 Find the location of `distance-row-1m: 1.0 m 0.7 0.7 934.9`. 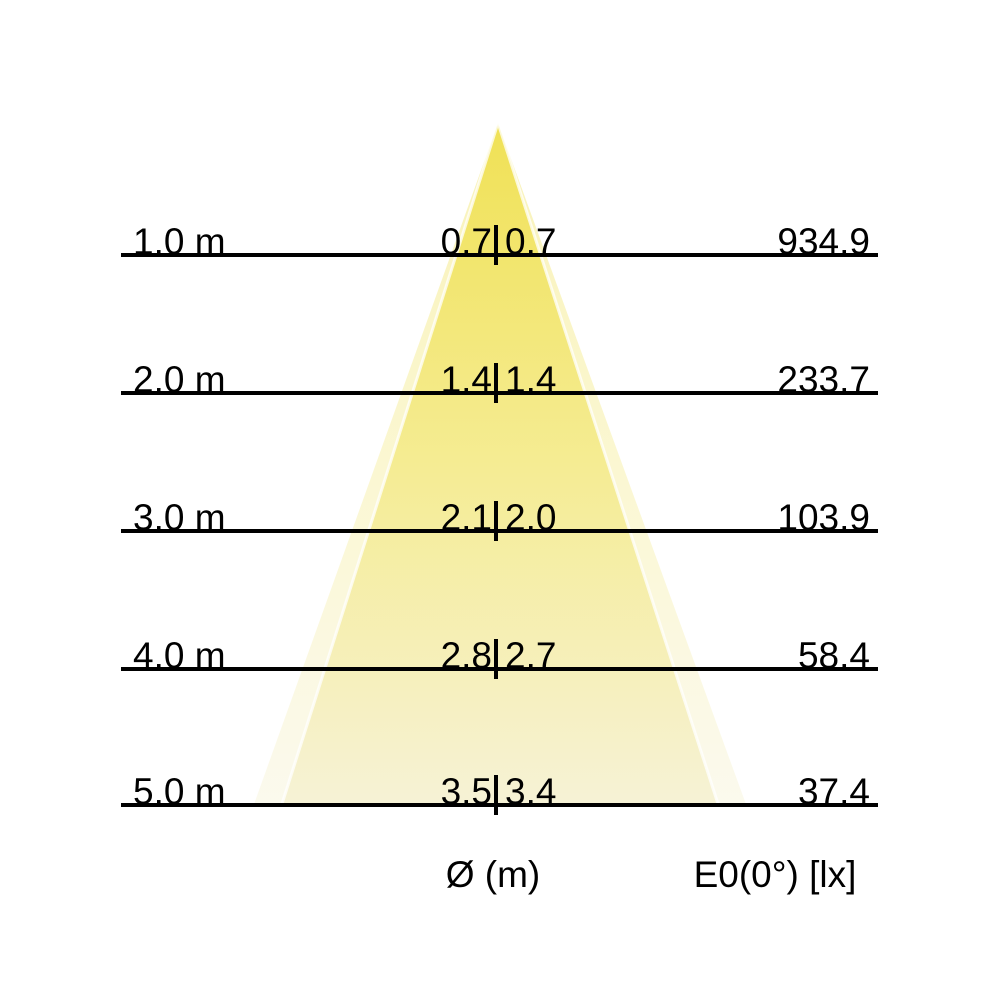

distance-row-1m: 1.0 m 0.7 0.7 934.9 is located at coordinates (500, 236).